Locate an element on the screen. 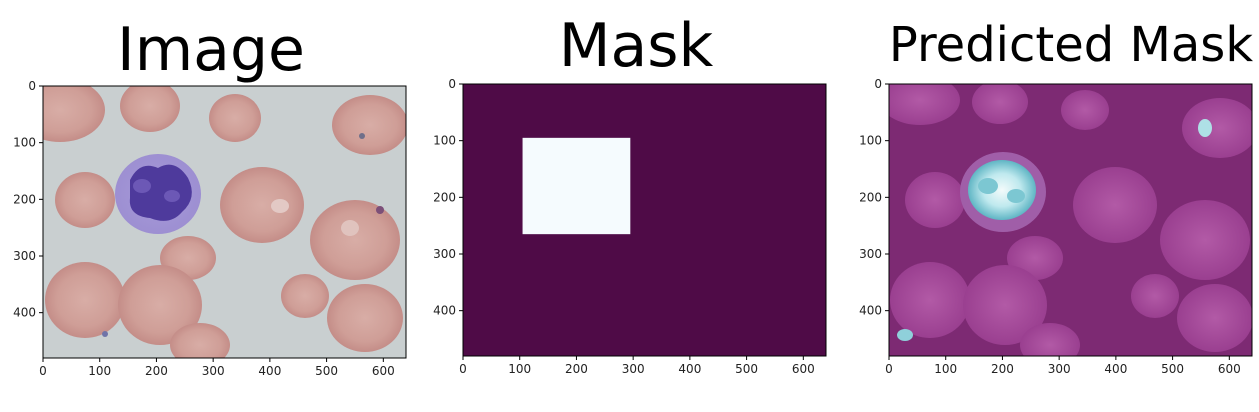 The height and width of the screenshot is (412, 1259). x-axis-ticks-mask: 0 100 200 300 400 500 600 is located at coordinates (637, 366).